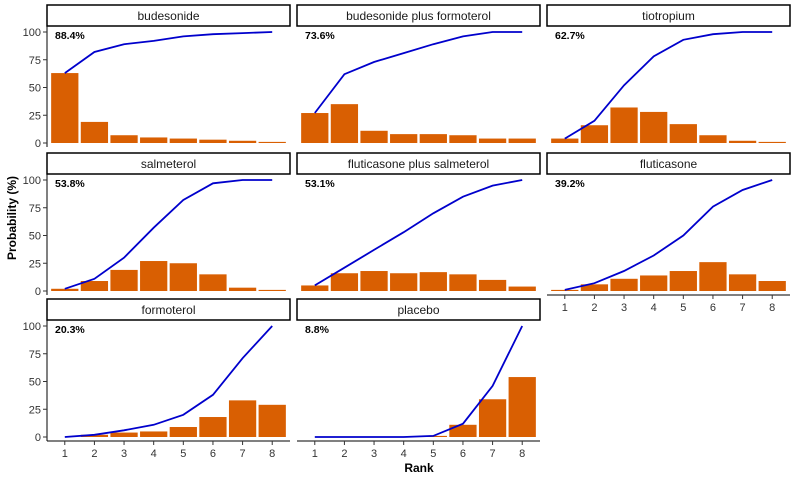 The width and height of the screenshot is (800, 485). I want to click on facet-panel: tiotropium 62.7%, so click(668, 73).